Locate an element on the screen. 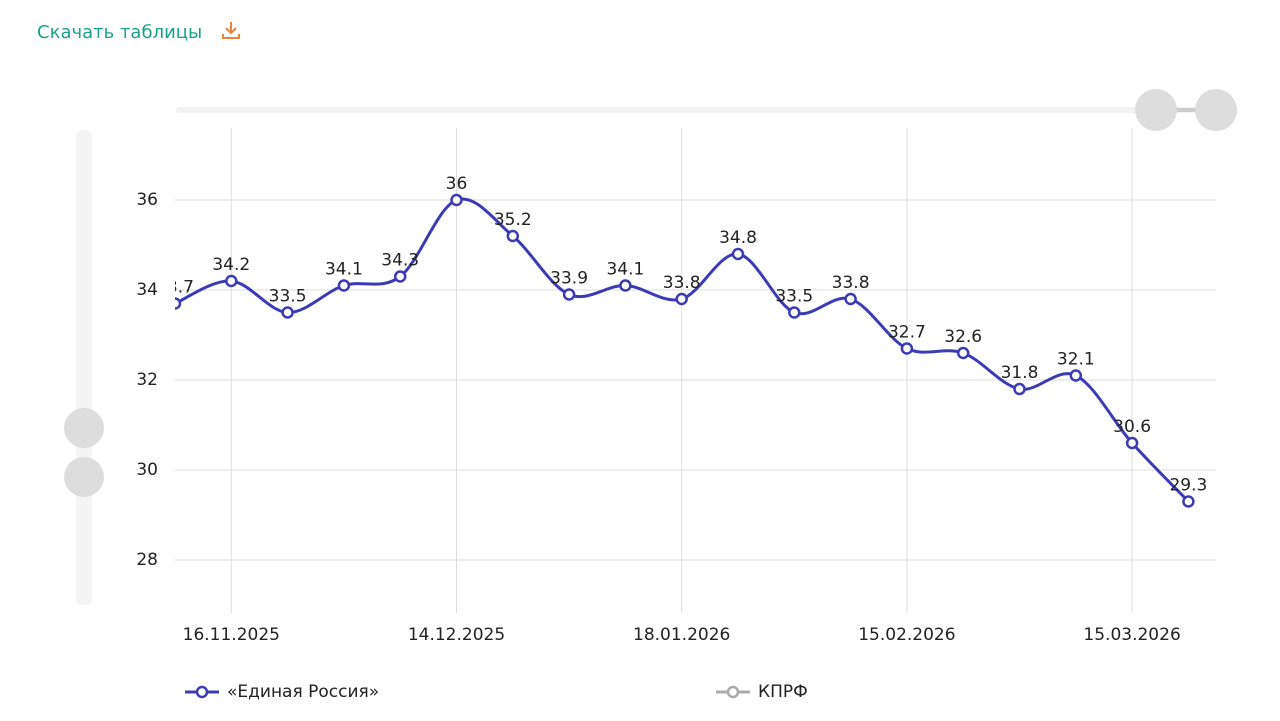 Image resolution: width=1280 pixels, height=721 pixels. y-scroll-track is located at coordinates (84, 367).